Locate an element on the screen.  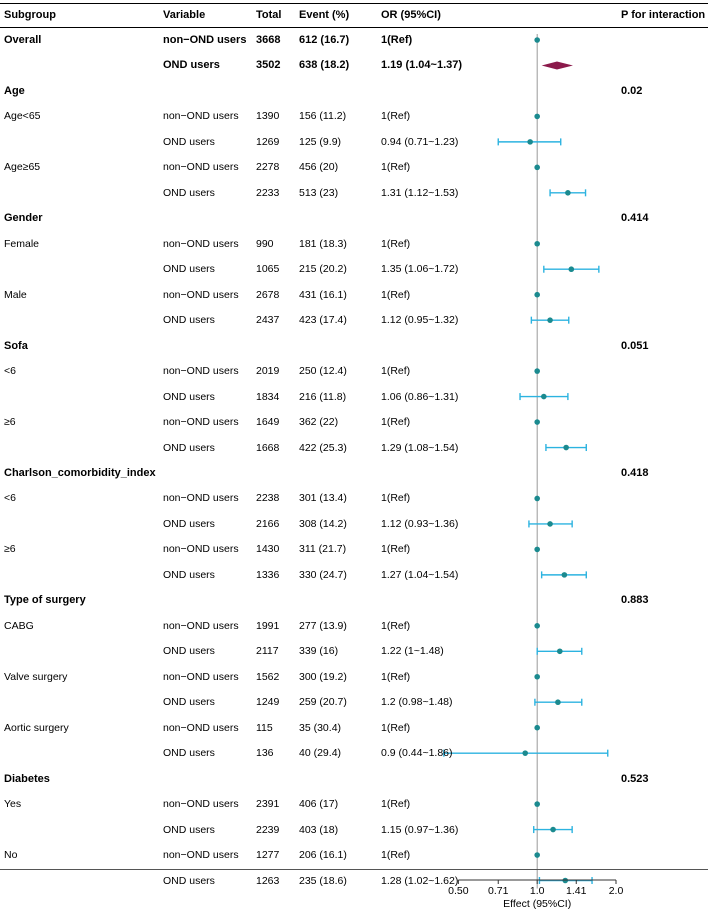
event-value: 181 (18.3) is located at coordinates (323, 243).